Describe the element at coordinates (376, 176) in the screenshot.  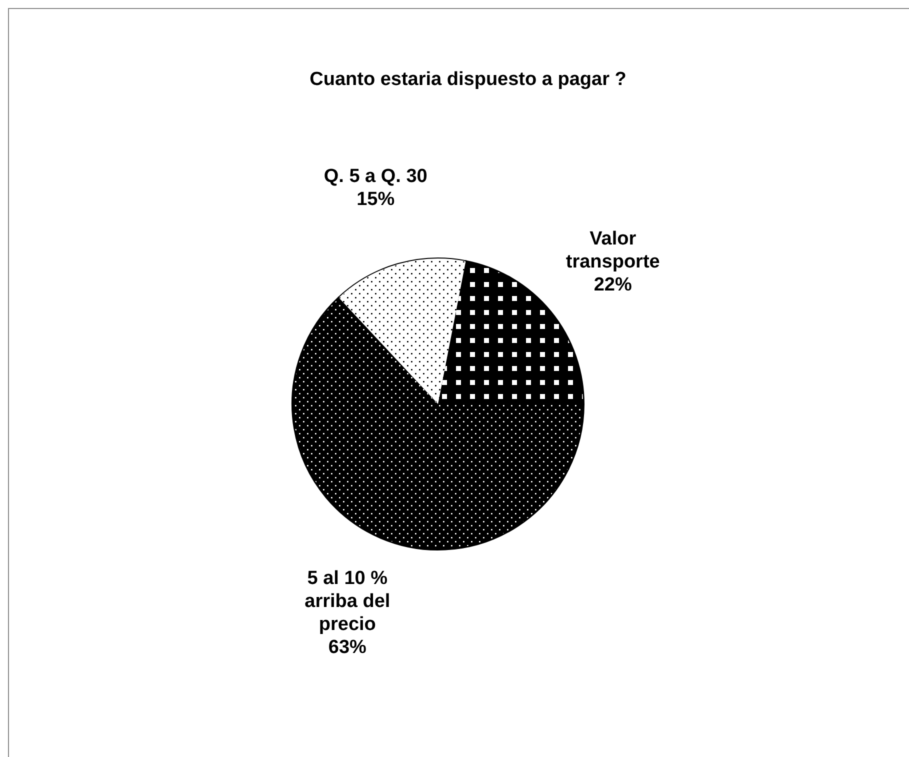
I see `slice-label: Q. 5 a Q. 30` at that location.